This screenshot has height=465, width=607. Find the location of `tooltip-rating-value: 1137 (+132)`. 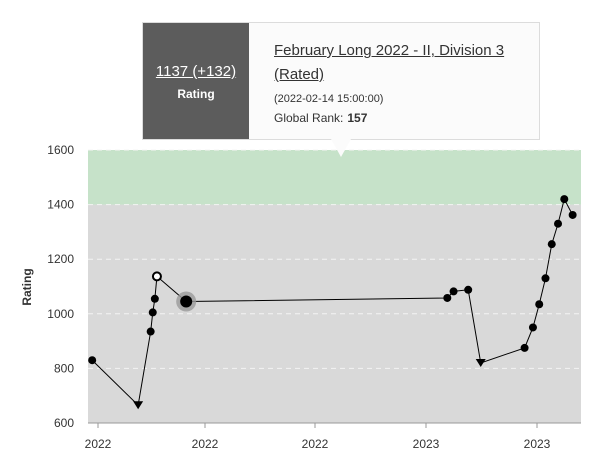

tooltip-rating-value: 1137 (+132) is located at coordinates (196, 71).